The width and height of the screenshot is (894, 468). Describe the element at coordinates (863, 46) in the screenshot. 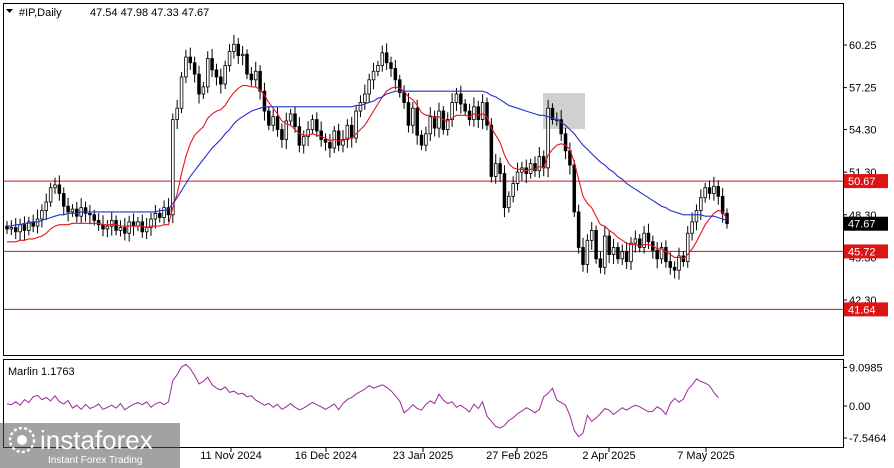

I see `y-tick-label: 60.25` at that location.